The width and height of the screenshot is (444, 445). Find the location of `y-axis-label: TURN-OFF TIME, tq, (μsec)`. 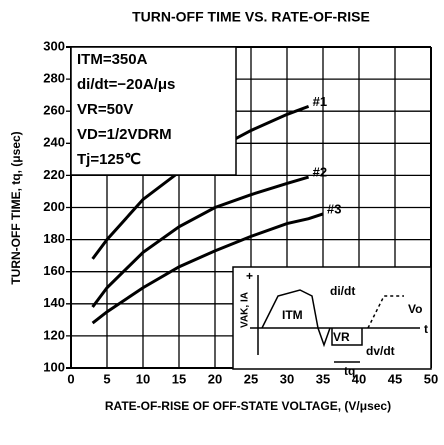

y-axis-label: TURN-OFF TIME, tq, (μsec) is located at coordinates (16, 207).